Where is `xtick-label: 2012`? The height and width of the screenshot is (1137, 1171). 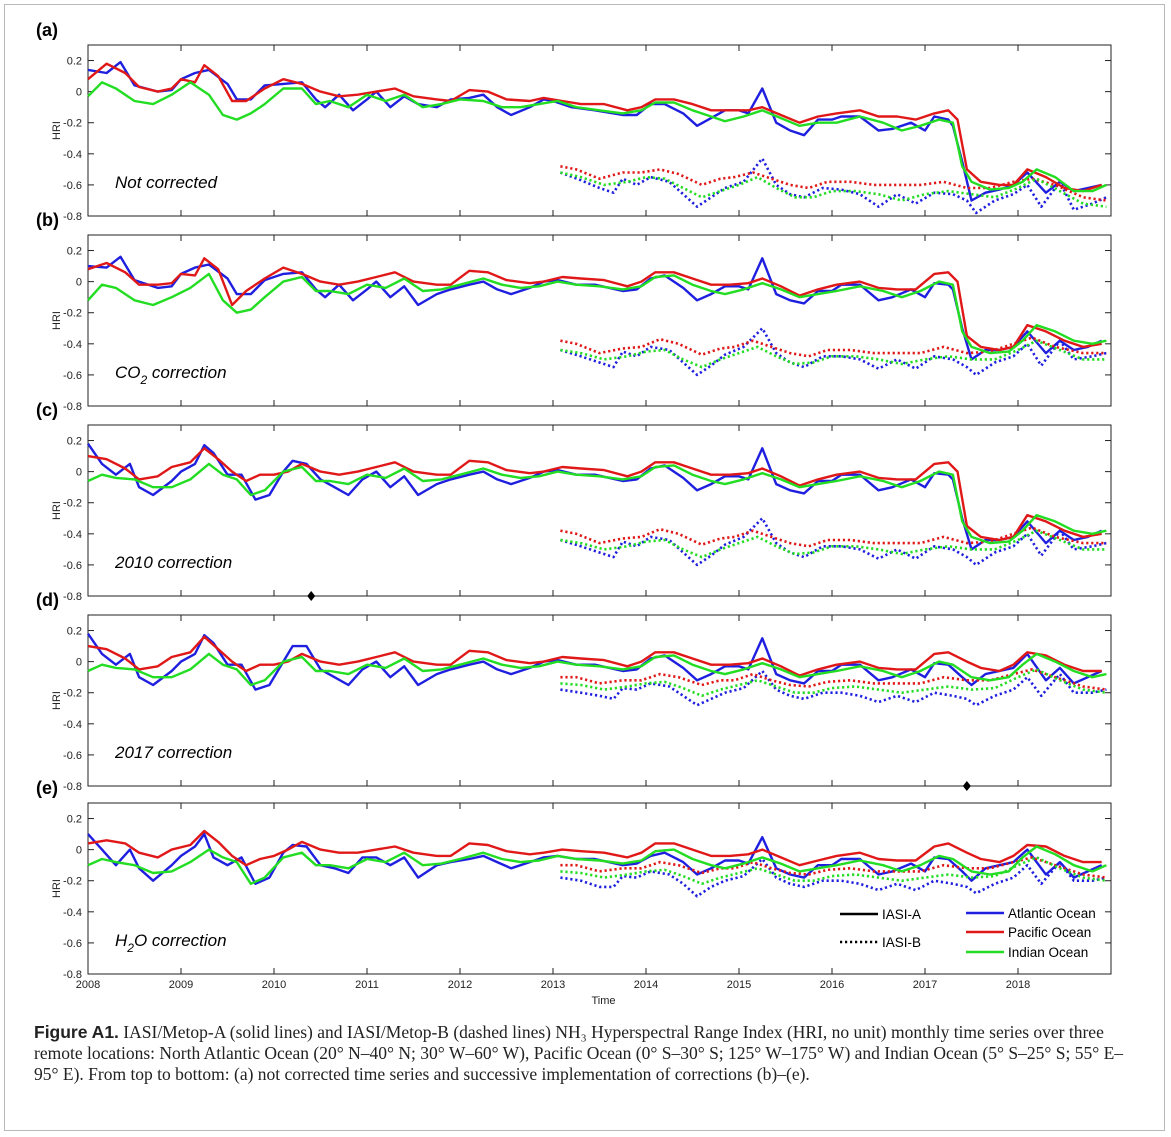 xtick-label: 2012 is located at coordinates (460, 985).